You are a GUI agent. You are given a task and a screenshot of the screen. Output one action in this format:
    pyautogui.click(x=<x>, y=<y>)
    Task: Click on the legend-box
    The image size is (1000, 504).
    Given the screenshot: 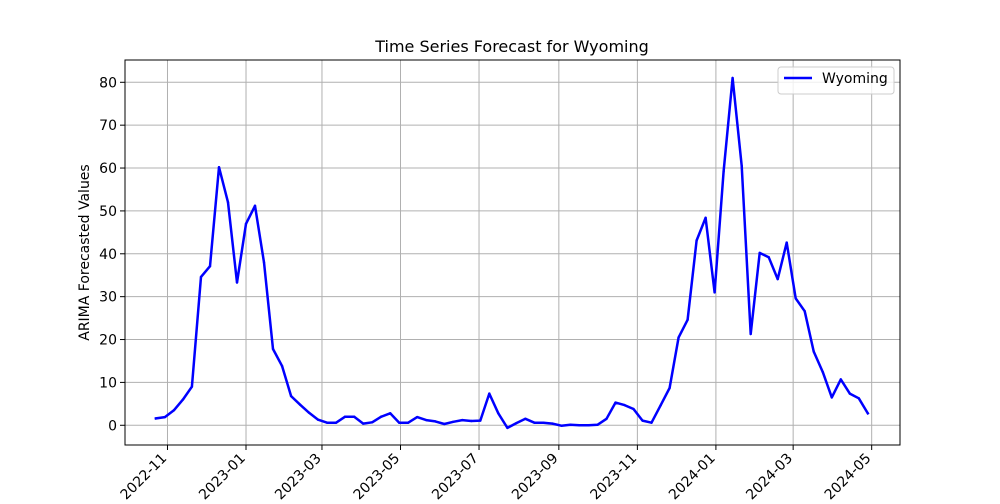 What is the action you would take?
    pyautogui.click(x=836, y=80)
    